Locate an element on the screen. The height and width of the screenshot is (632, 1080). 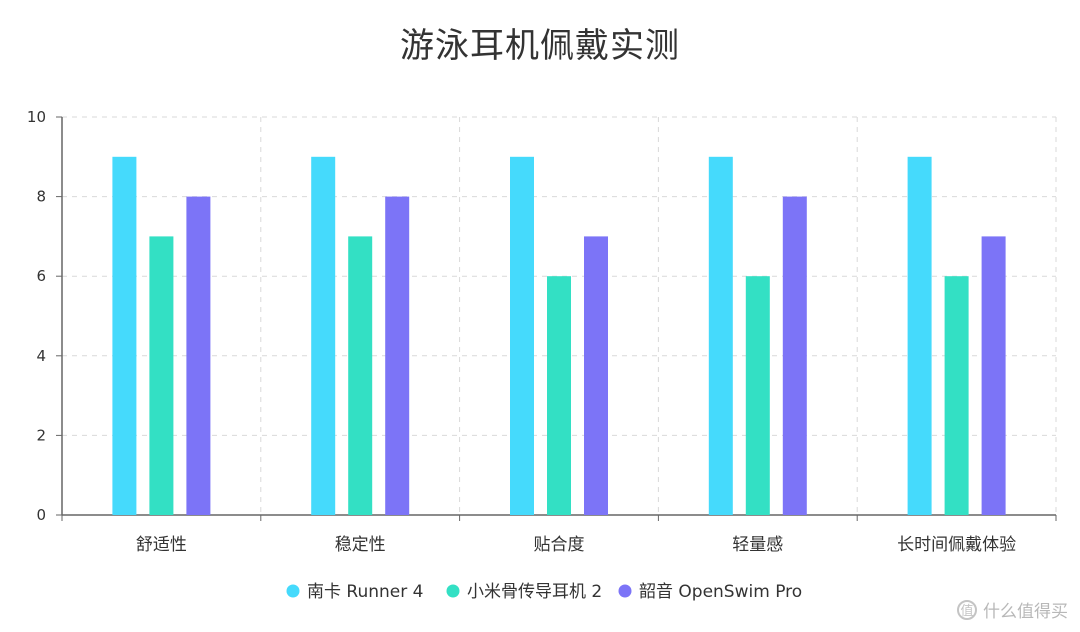
legend-label: 韶音 OpenSwim Pro is located at coordinates (720, 592).